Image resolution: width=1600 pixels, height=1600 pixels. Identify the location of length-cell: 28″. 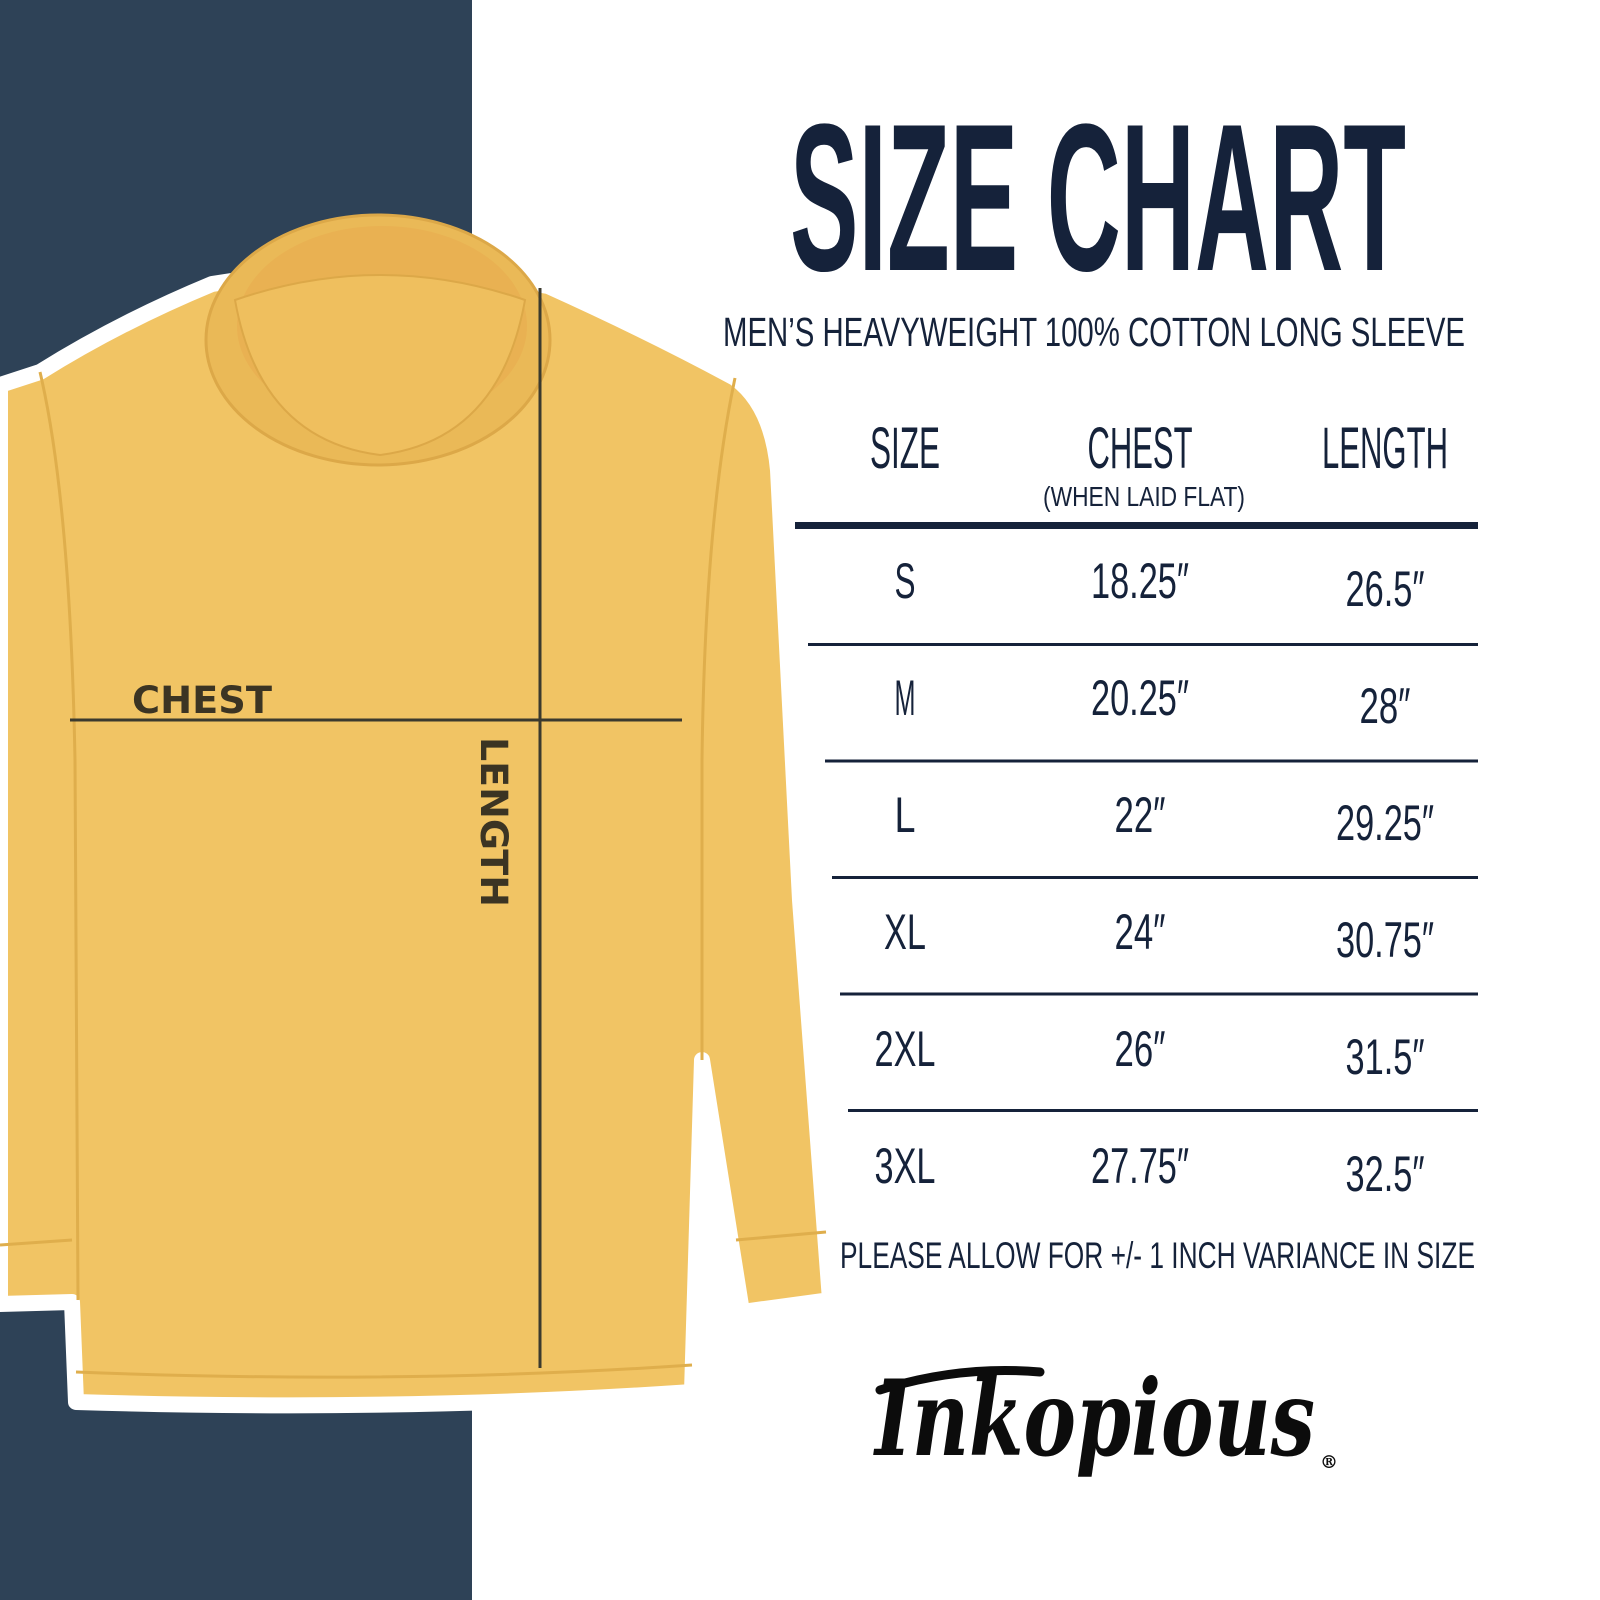
(1385, 706).